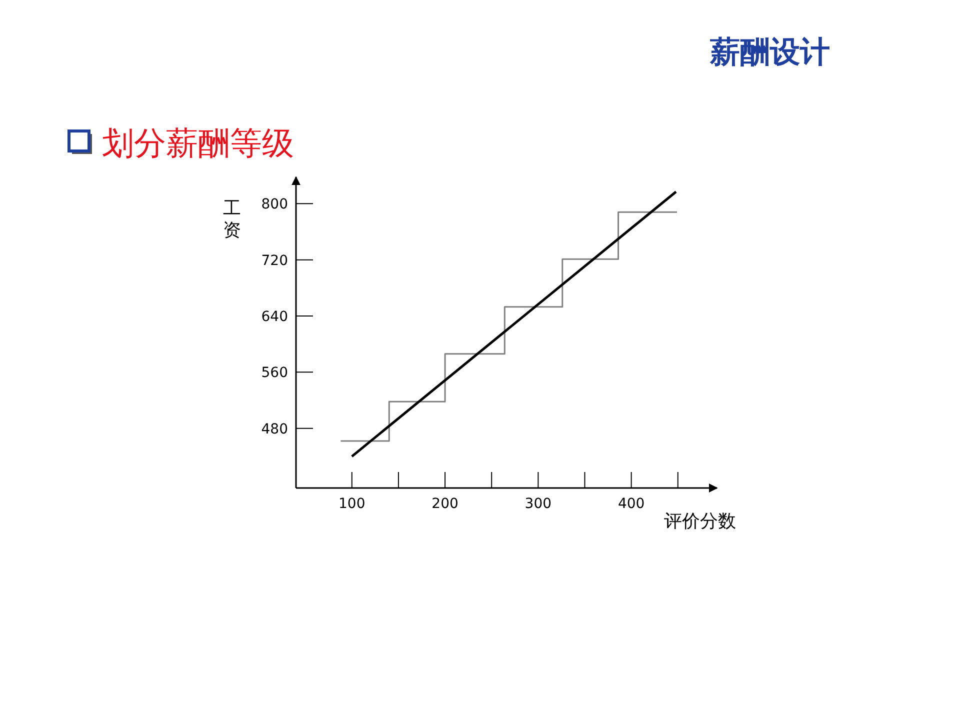 The width and height of the screenshot is (960, 720). What do you see at coordinates (700, 521) in the screenshot?
I see `xlabel: 评价分数` at bounding box center [700, 521].